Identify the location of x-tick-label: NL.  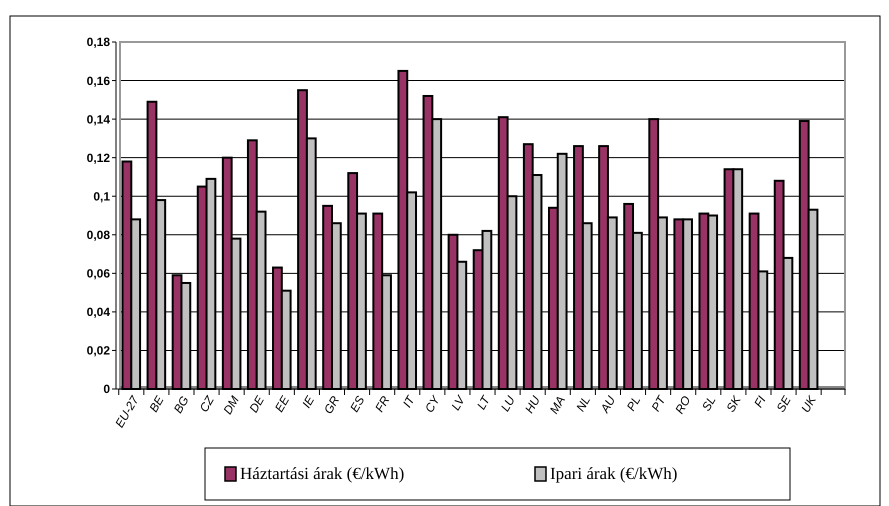
(583, 404).